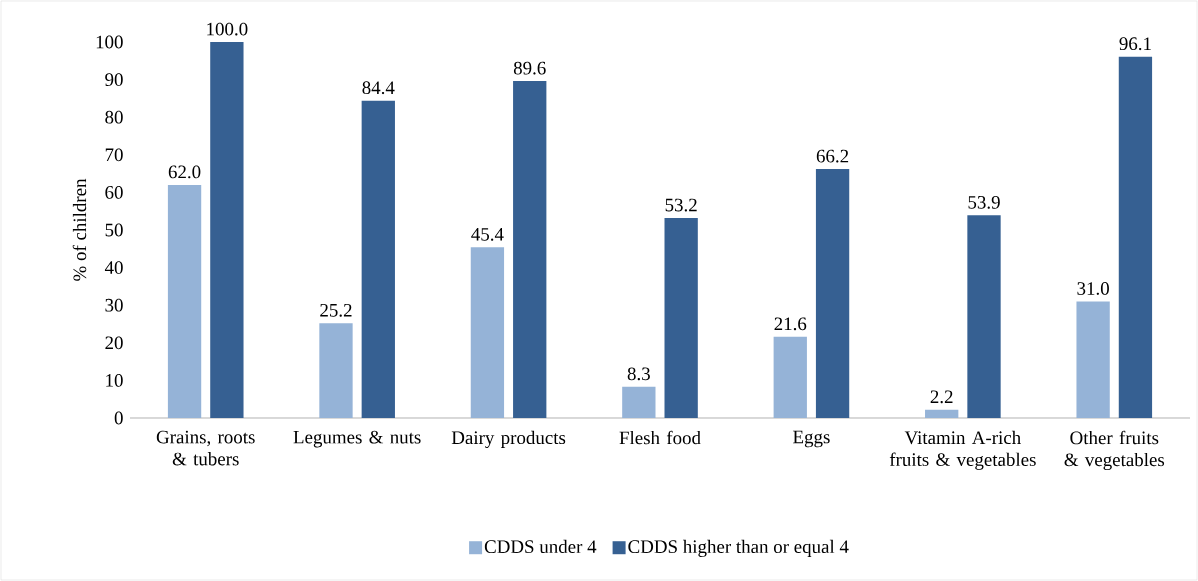  Describe the element at coordinates (118, 418) in the screenshot. I see `y-tick-label: 0` at that location.